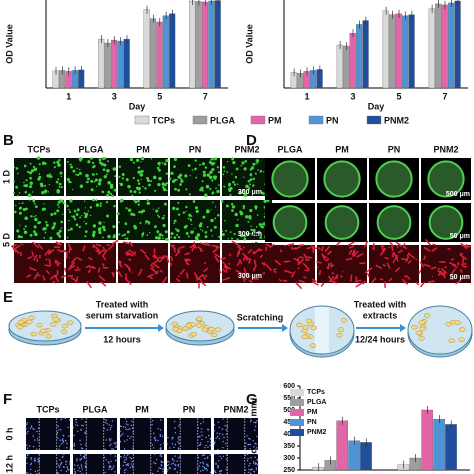 This screenshot has width=474, height=474. I want to click on legend-label: PM, so click(312, 412).